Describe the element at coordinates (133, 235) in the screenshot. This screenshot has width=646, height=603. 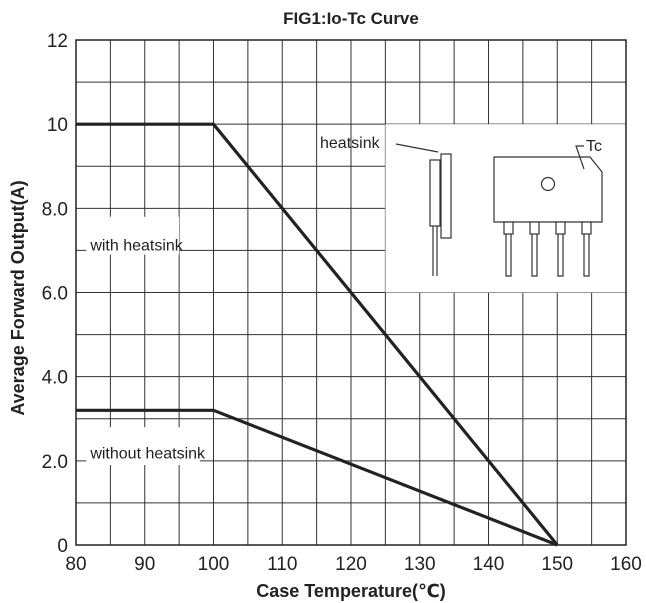
I see `with-heatsink-label-background` at that location.